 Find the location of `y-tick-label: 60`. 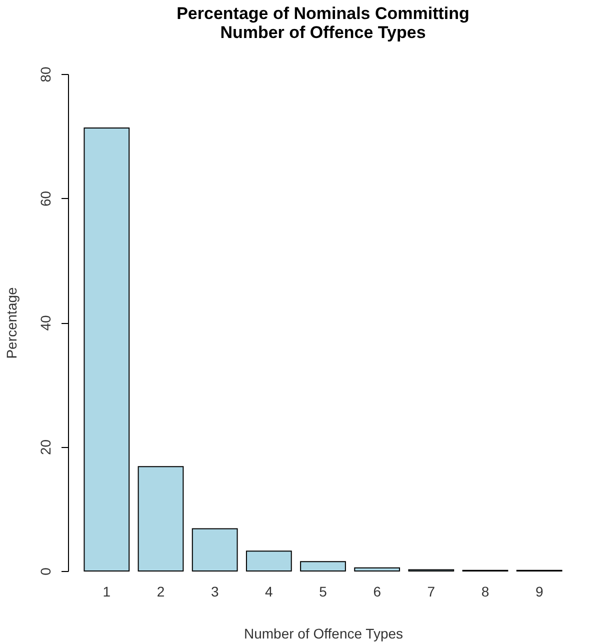

y-tick-label: 60 is located at coordinates (46, 198).